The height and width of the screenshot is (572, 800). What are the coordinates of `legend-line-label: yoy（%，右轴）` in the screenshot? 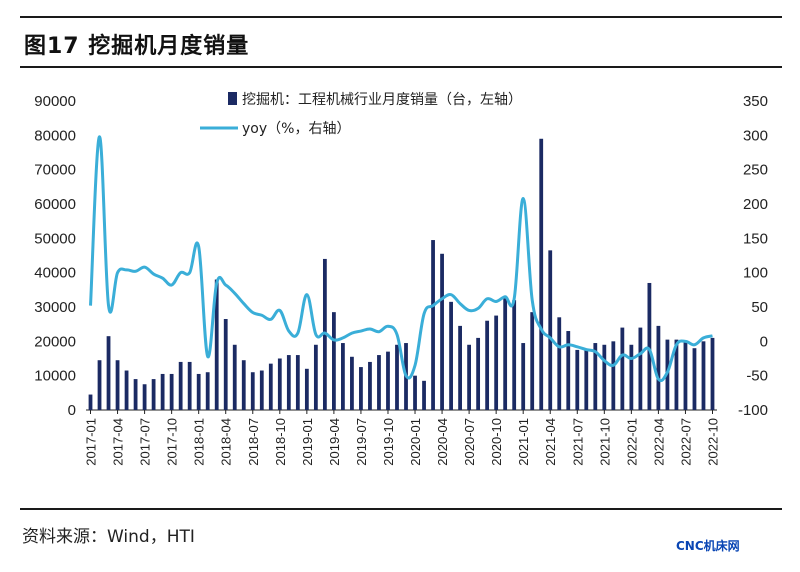 It's located at (296, 129).